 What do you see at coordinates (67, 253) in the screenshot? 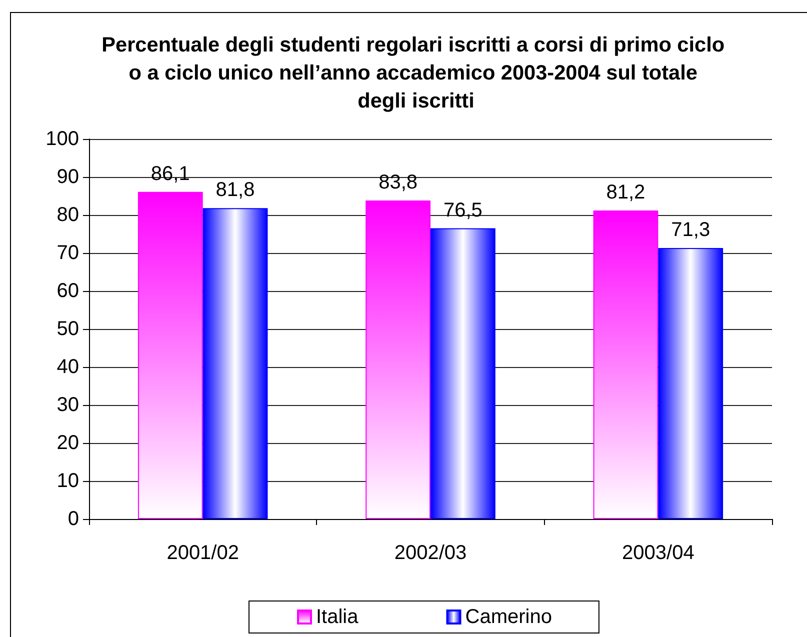
I see `y-tick-label: 70` at bounding box center [67, 253].